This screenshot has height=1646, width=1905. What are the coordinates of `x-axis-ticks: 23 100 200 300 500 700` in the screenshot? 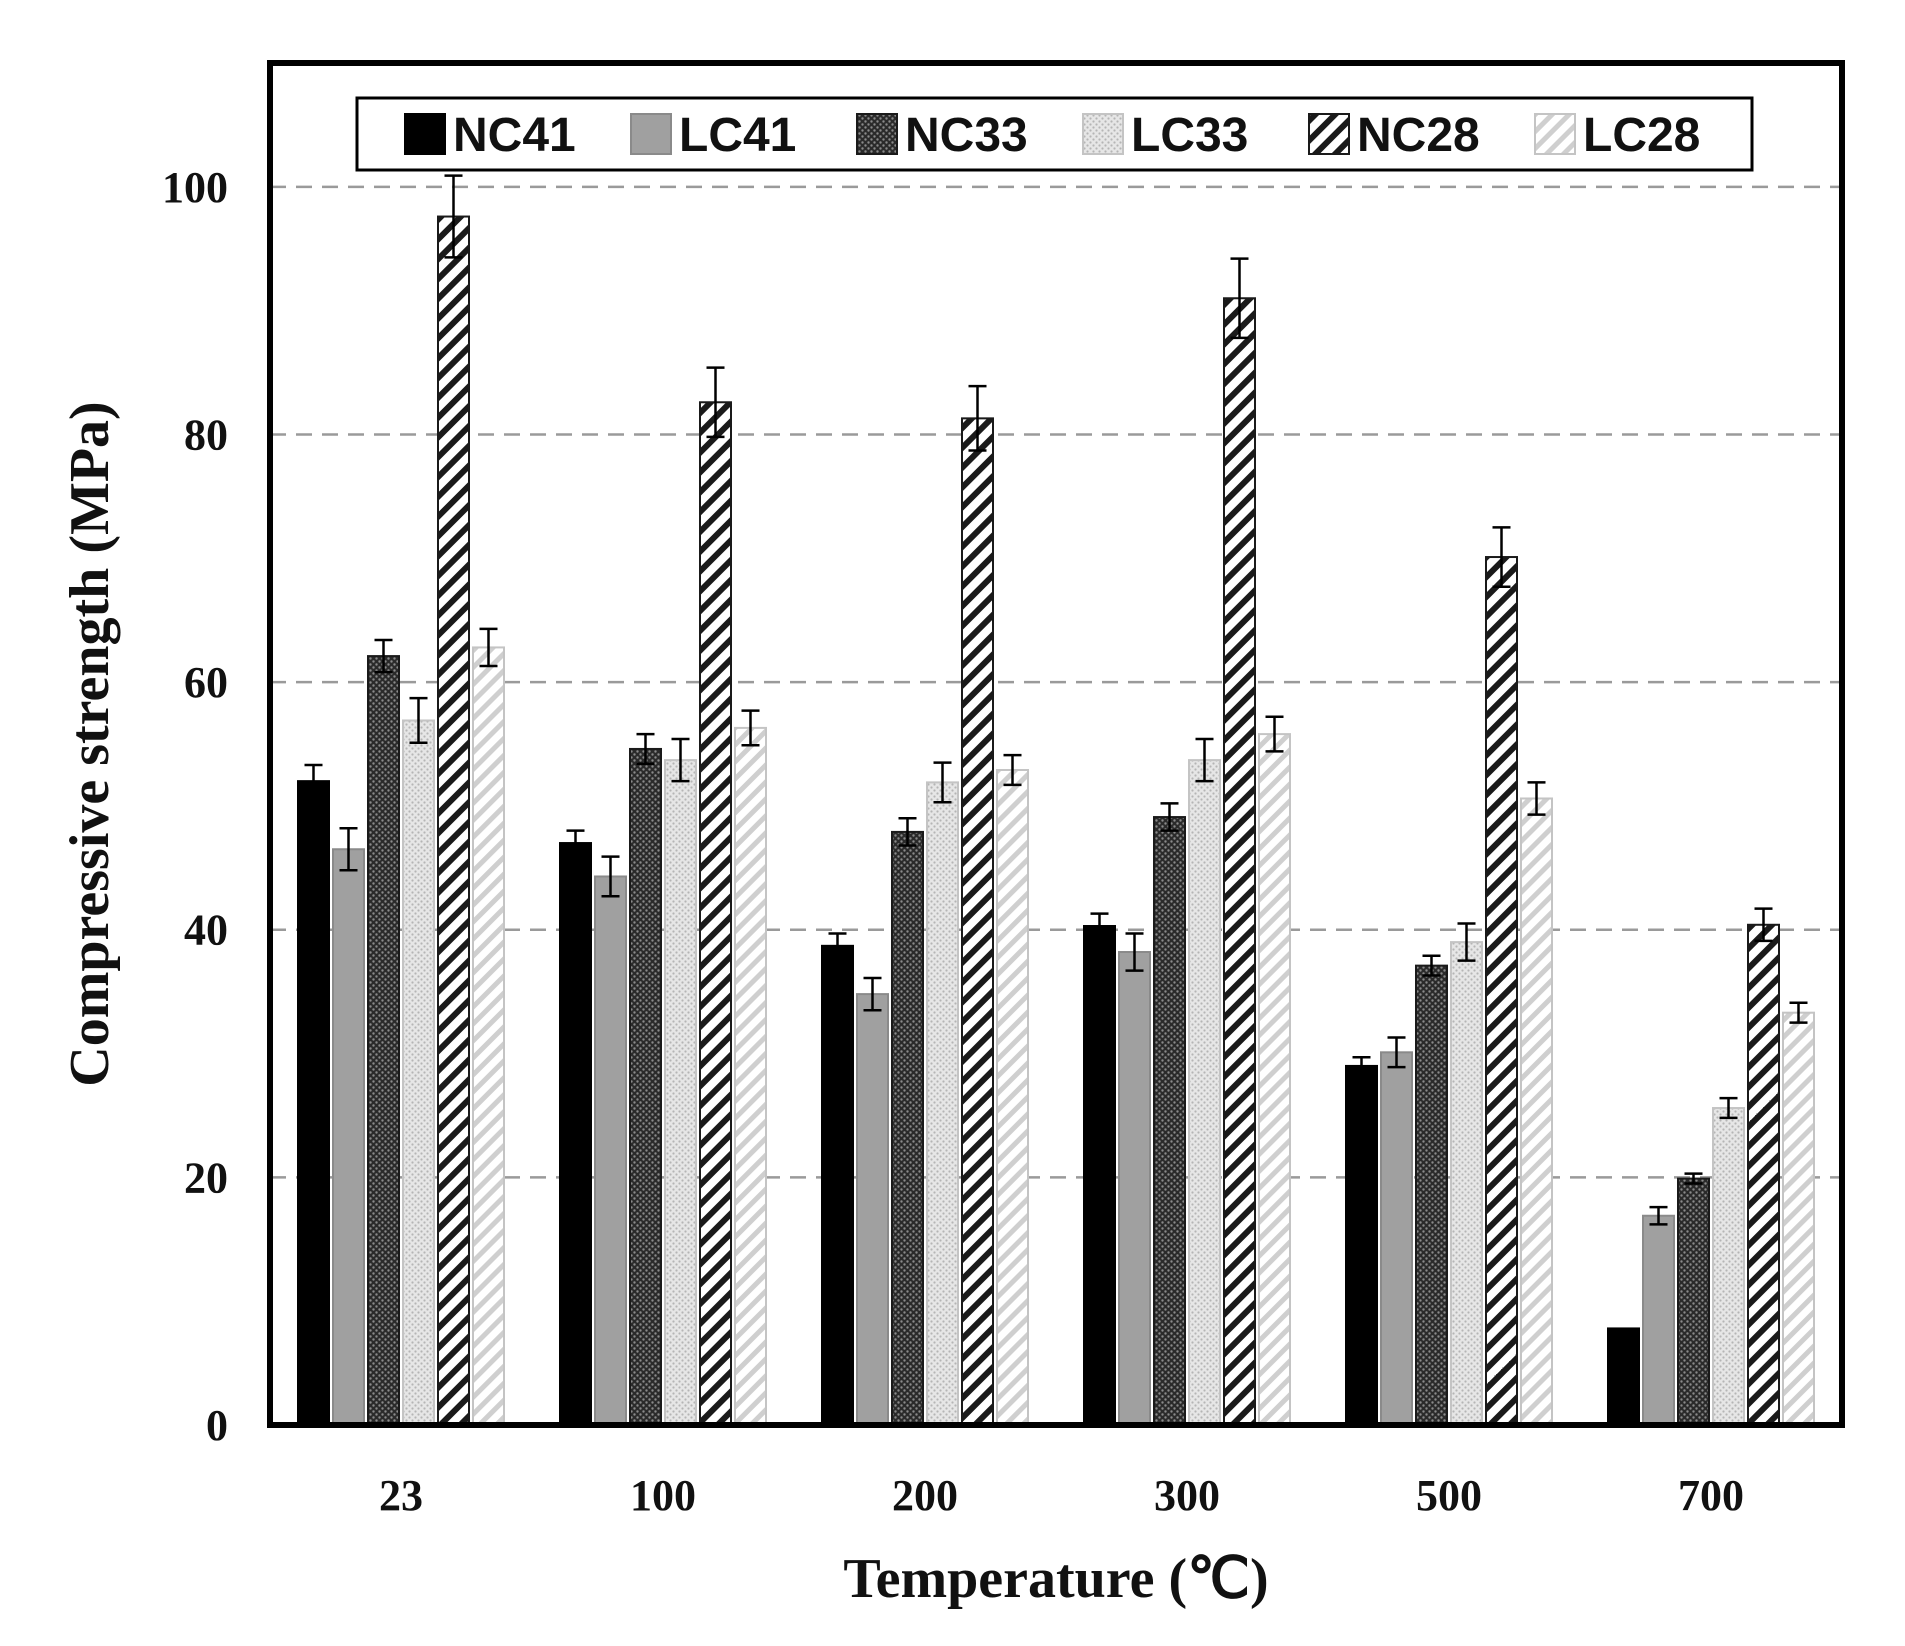 It's located at (1061, 1495).